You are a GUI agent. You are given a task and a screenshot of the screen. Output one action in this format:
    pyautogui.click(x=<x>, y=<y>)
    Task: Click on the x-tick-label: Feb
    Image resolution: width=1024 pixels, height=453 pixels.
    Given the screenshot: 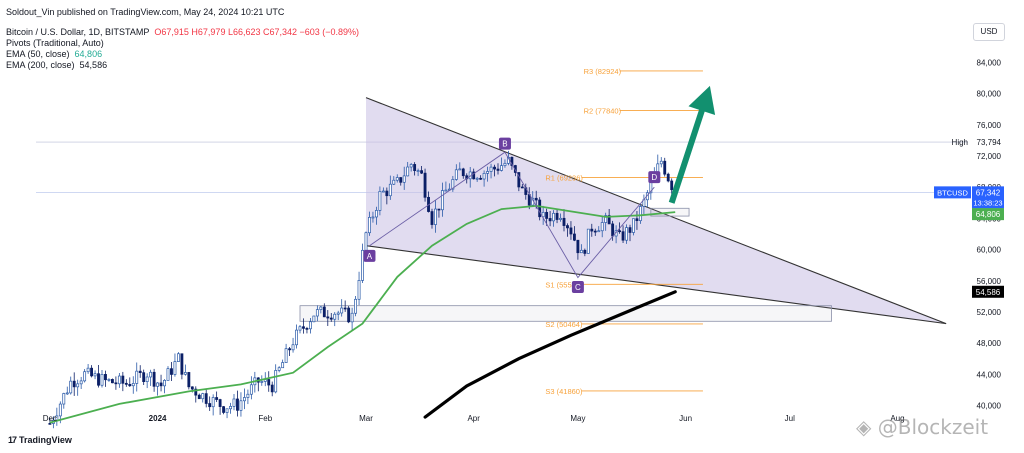 What is the action you would take?
    pyautogui.click(x=265, y=418)
    